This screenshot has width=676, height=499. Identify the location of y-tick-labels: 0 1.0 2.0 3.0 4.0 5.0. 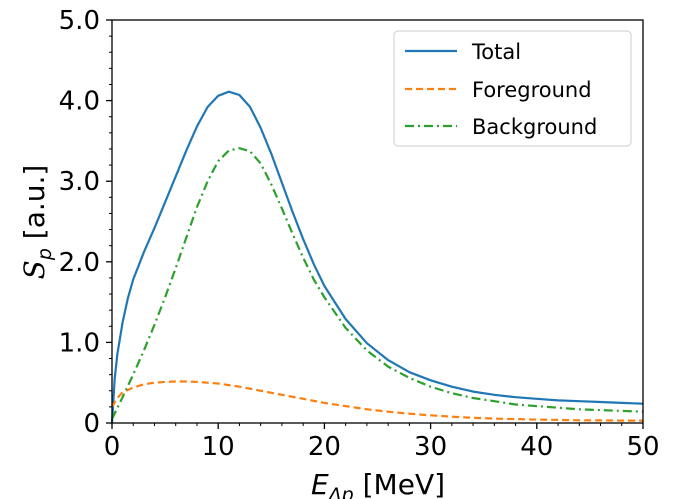
(79, 222).